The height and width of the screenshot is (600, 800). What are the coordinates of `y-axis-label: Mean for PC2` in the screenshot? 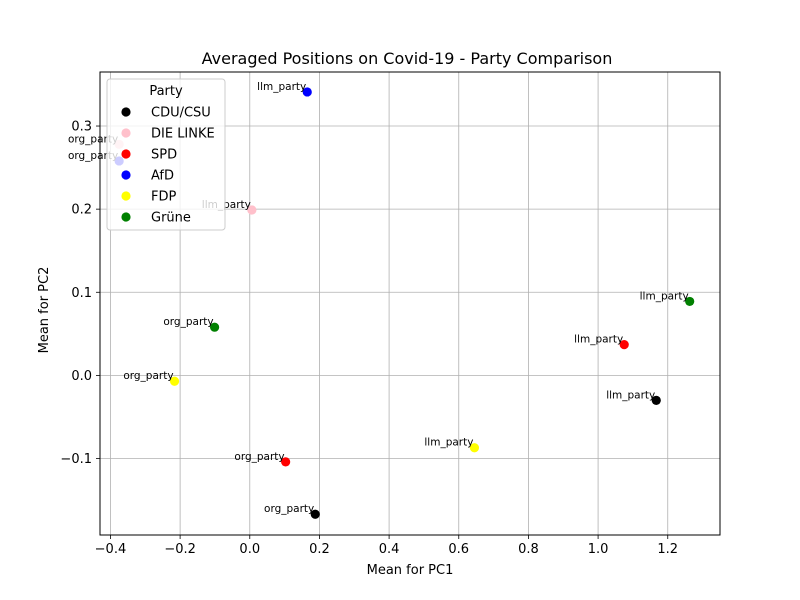 It's located at (44, 310).